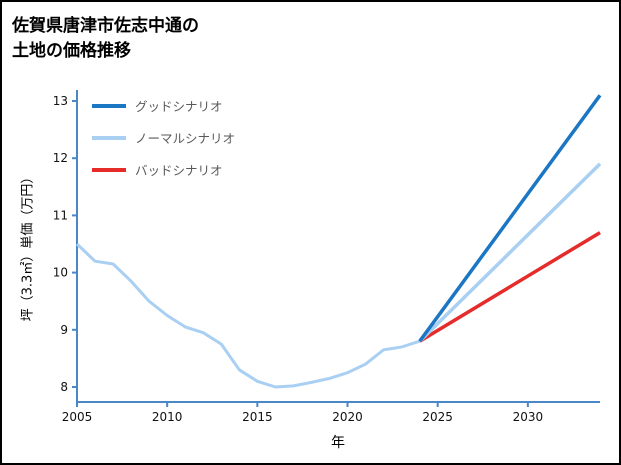 This screenshot has height=465, width=621. Describe the element at coordinates (109, 105) in the screenshot. I see `legend-swatch-good` at that location.